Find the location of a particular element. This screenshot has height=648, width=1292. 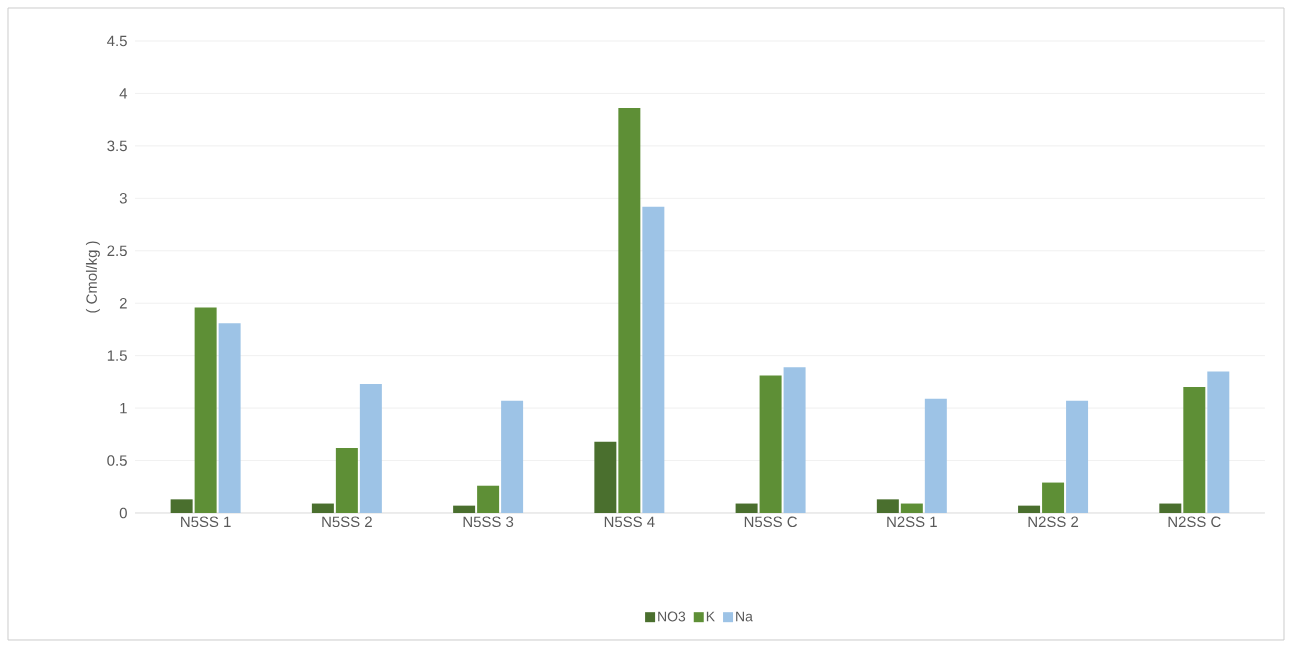

y-tick-label: 3.5 is located at coordinates (117, 146).